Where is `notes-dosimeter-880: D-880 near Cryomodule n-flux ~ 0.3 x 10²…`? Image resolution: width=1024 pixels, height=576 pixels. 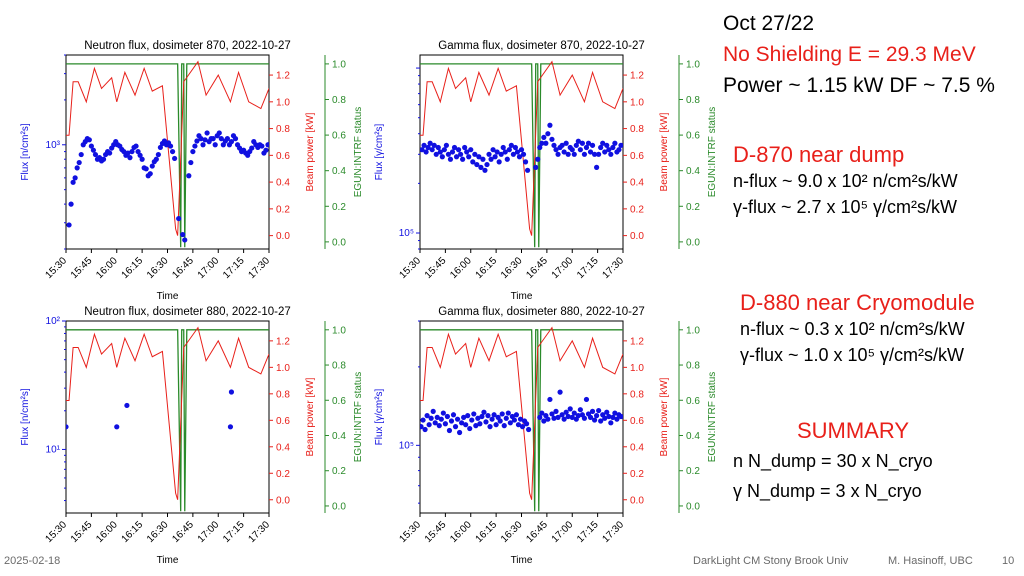 notes-dosimeter-880: D-880 near Cryomodule n-flux ~ 0.3 x 10²… is located at coordinates (857, 329).